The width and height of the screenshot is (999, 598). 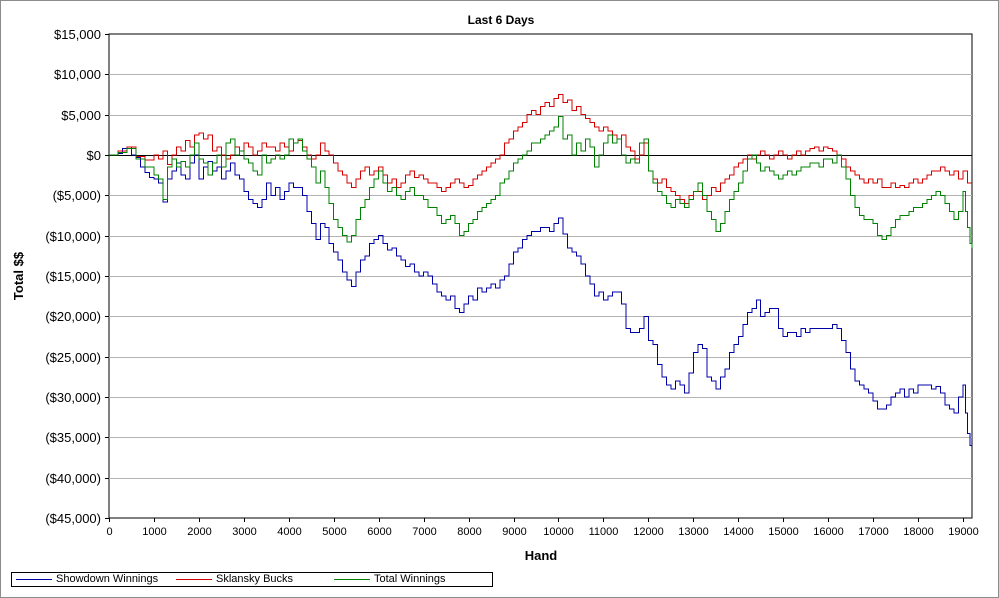 What do you see at coordinates (77, 74) in the screenshot?
I see `y-tick-label: $10,000` at bounding box center [77, 74].